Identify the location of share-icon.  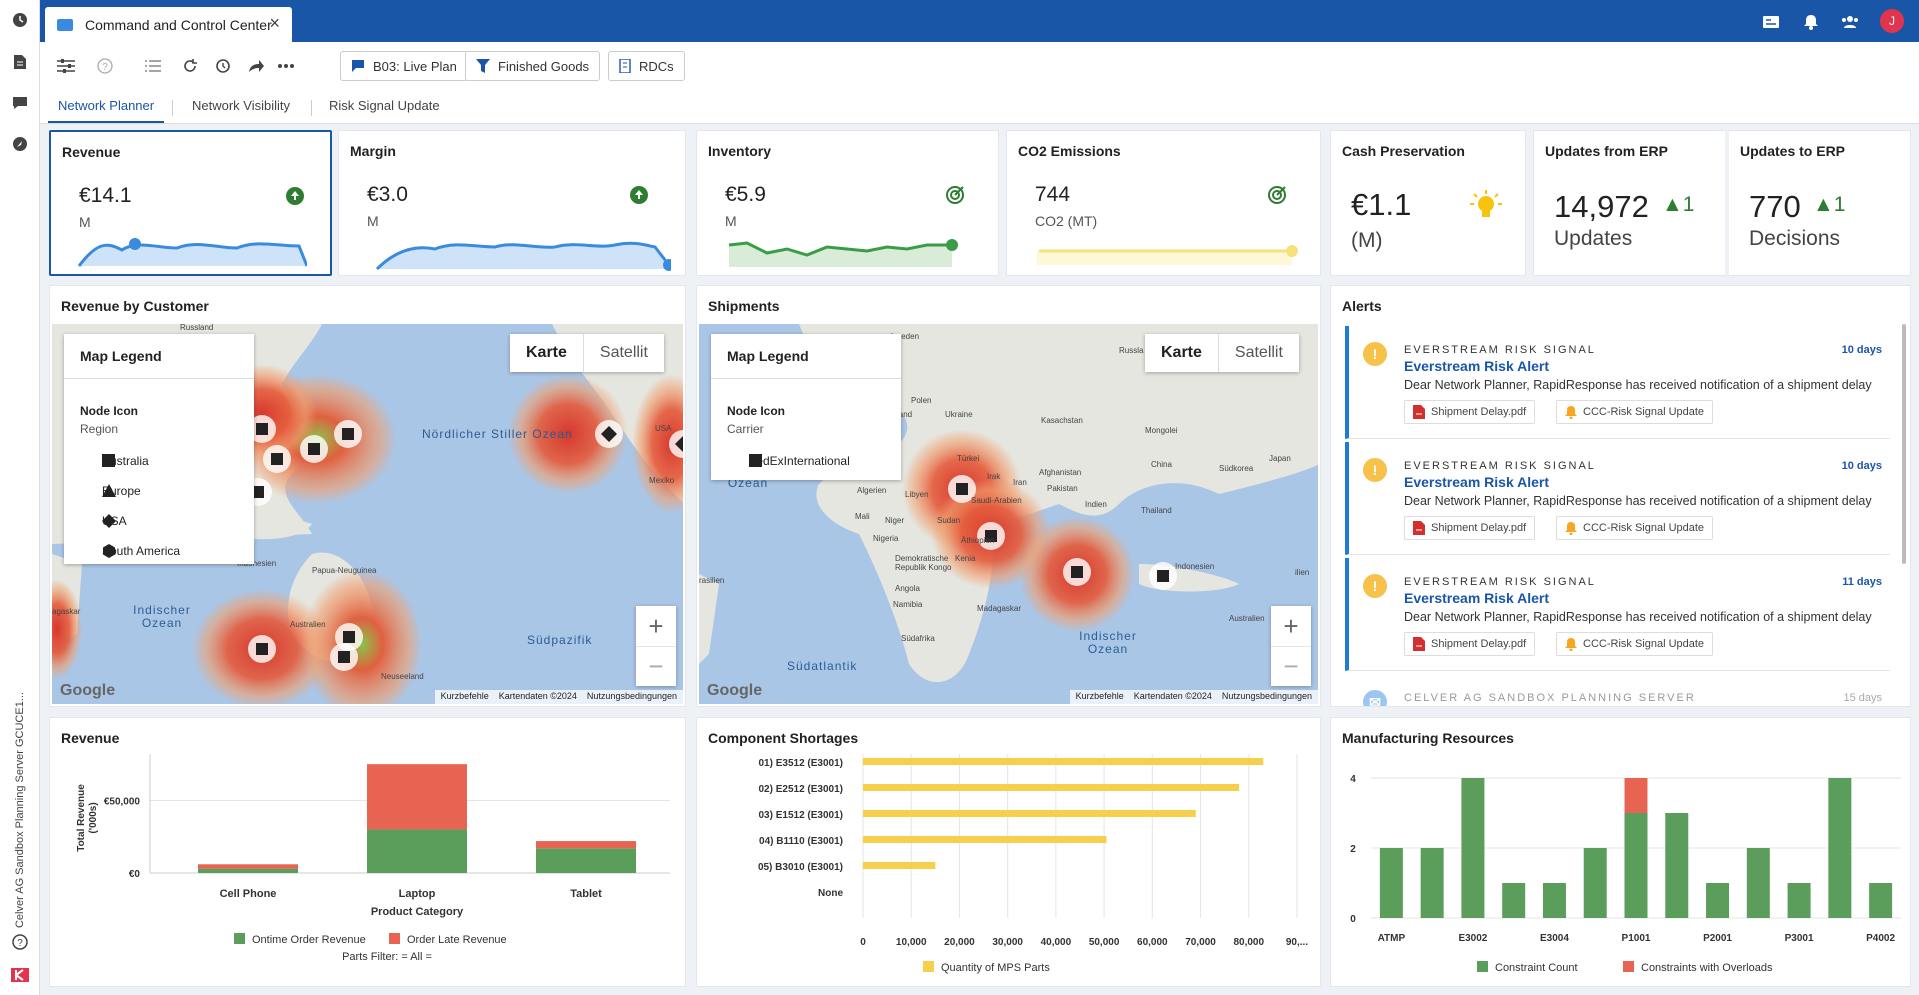
(256, 66).